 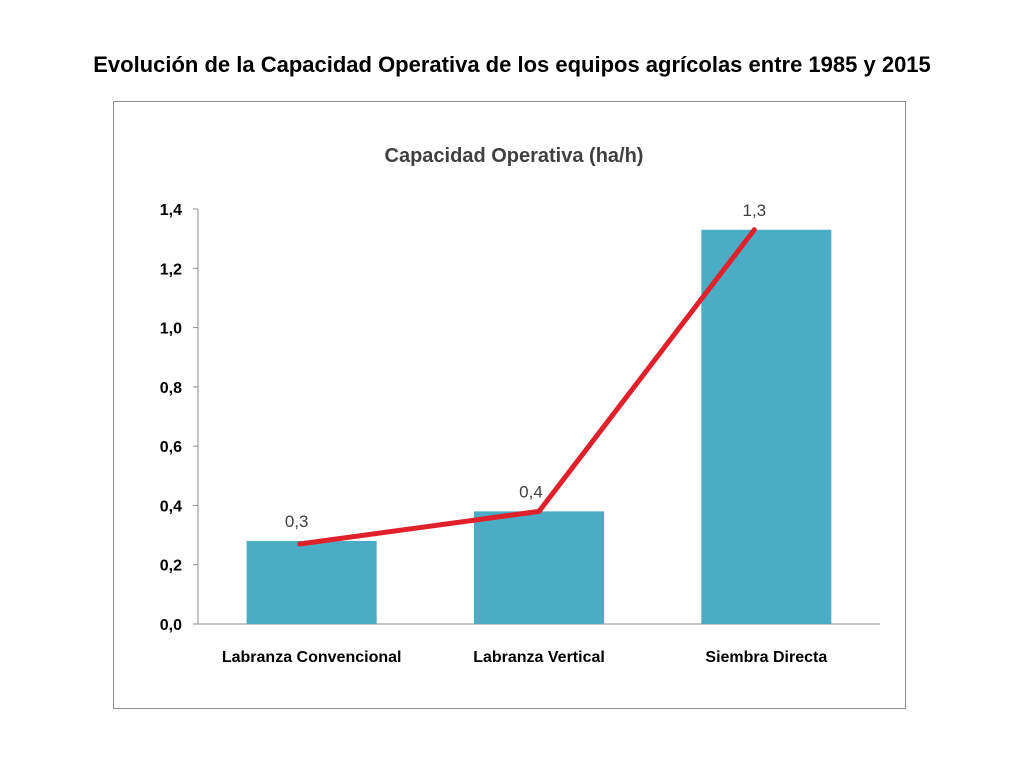 I want to click on data-label: 1,3, so click(x=755, y=210).